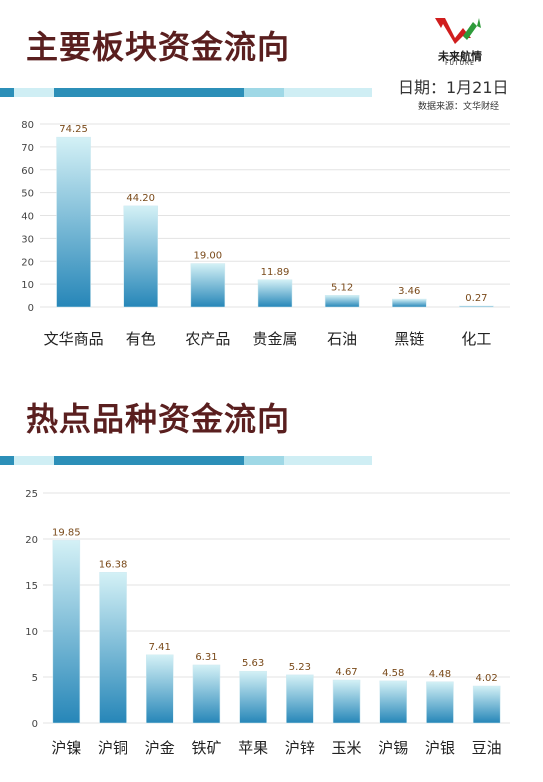 Image resolution: width=543 pixels, height=782 pixels. Describe the element at coordinates (206, 694) in the screenshot. I see `bar-铁矿` at that location.